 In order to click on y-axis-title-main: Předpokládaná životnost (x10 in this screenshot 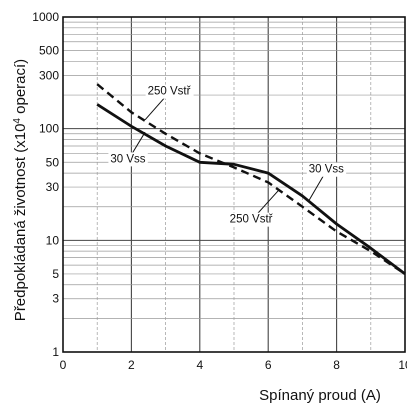, I will do `click(20, 223)`.